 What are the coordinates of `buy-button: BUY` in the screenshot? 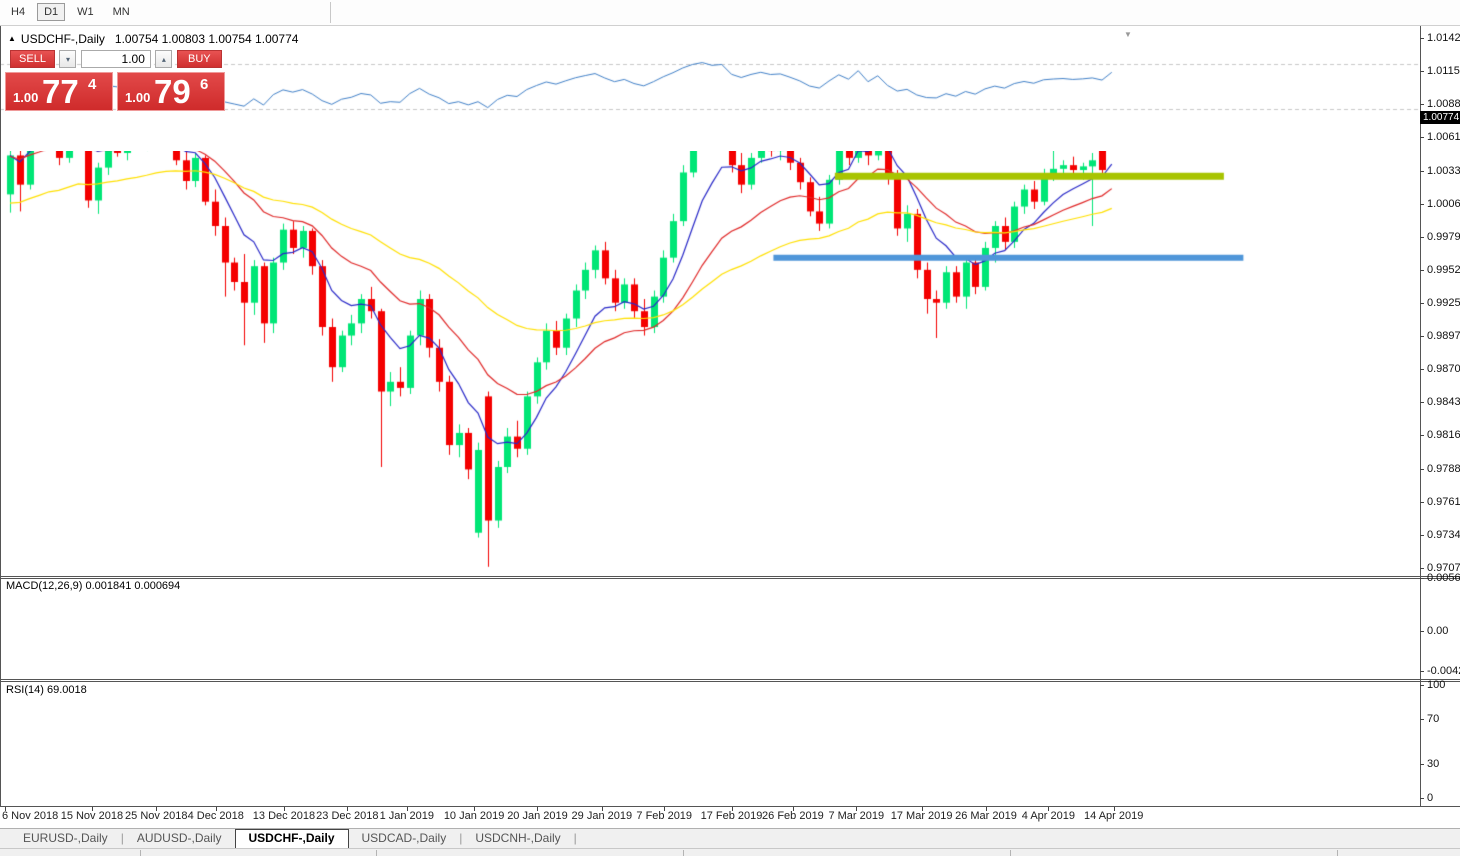 It's located at (199, 59).